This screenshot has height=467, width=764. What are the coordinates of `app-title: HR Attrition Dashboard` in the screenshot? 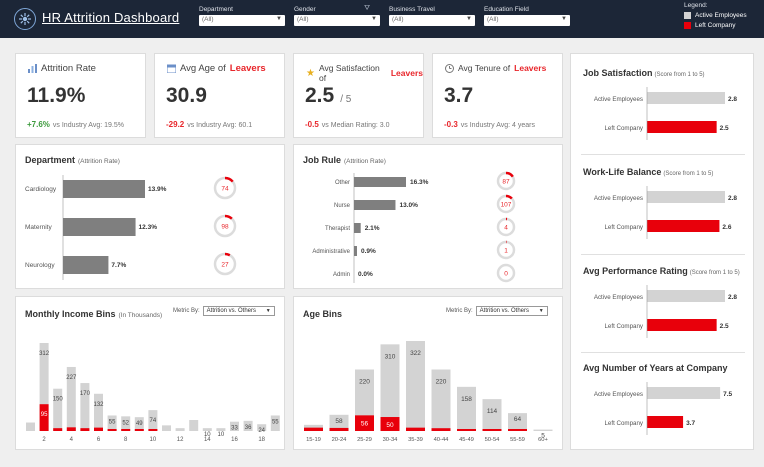 It's located at (111, 17).